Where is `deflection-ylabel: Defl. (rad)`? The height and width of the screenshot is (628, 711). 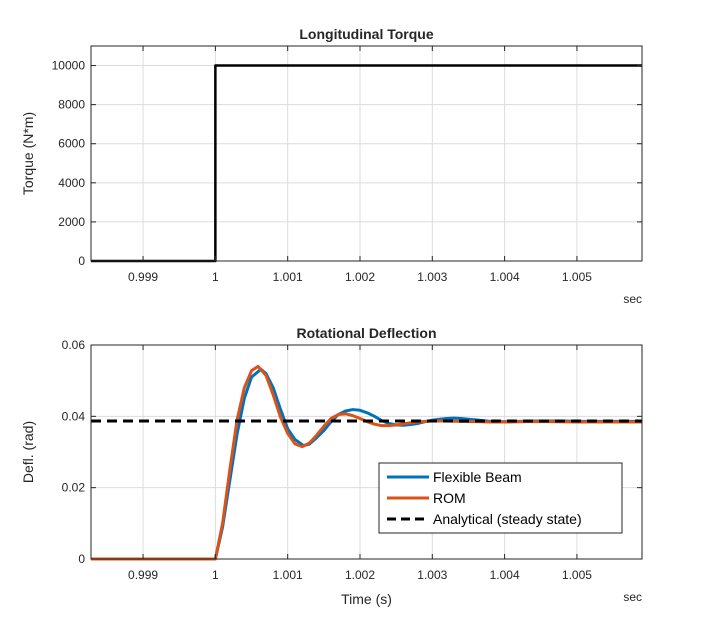 deflection-ylabel: Defl. (rad) is located at coordinates (28, 452).